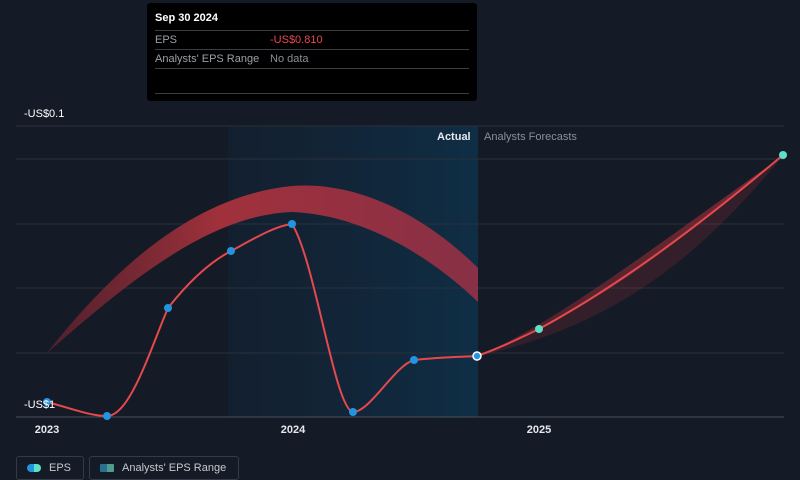 This screenshot has height=480, width=800. I want to click on tooltip-divider, so click(312, 93).